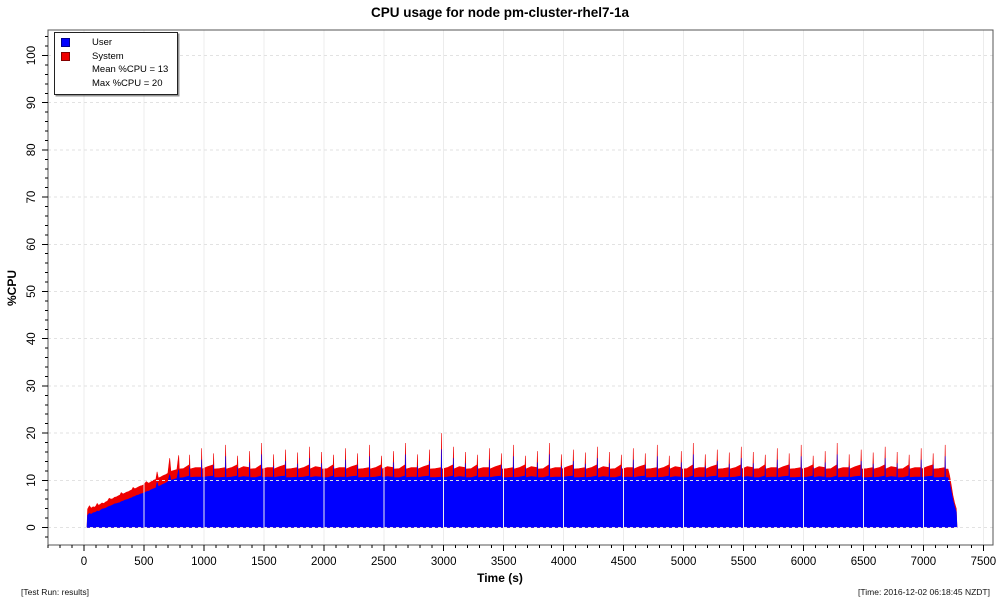 The width and height of the screenshot is (1000, 600). I want to click on svg-text: 7000, so click(924, 562).